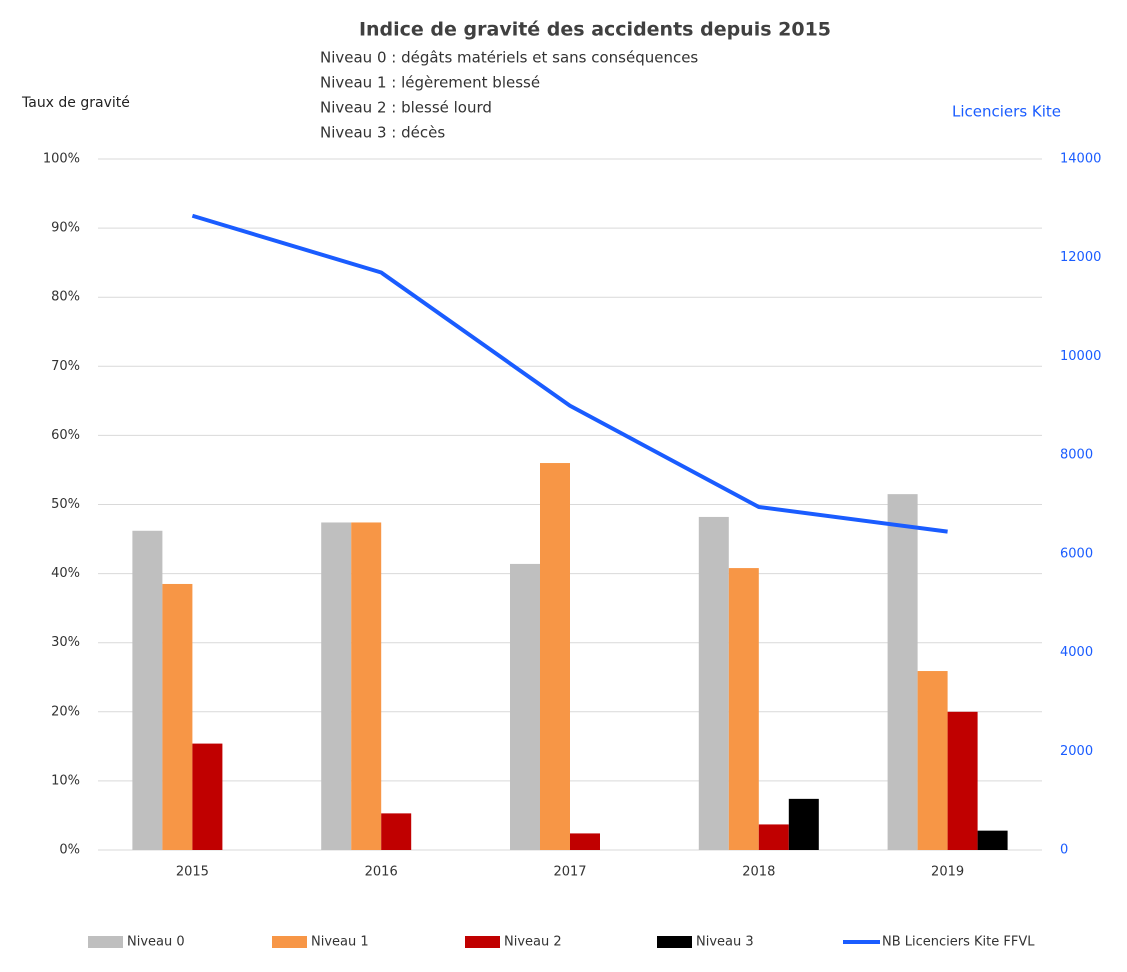 The image size is (1127, 972). What do you see at coordinates (192, 872) in the screenshot?
I see `x-tick-label: 2015` at bounding box center [192, 872].